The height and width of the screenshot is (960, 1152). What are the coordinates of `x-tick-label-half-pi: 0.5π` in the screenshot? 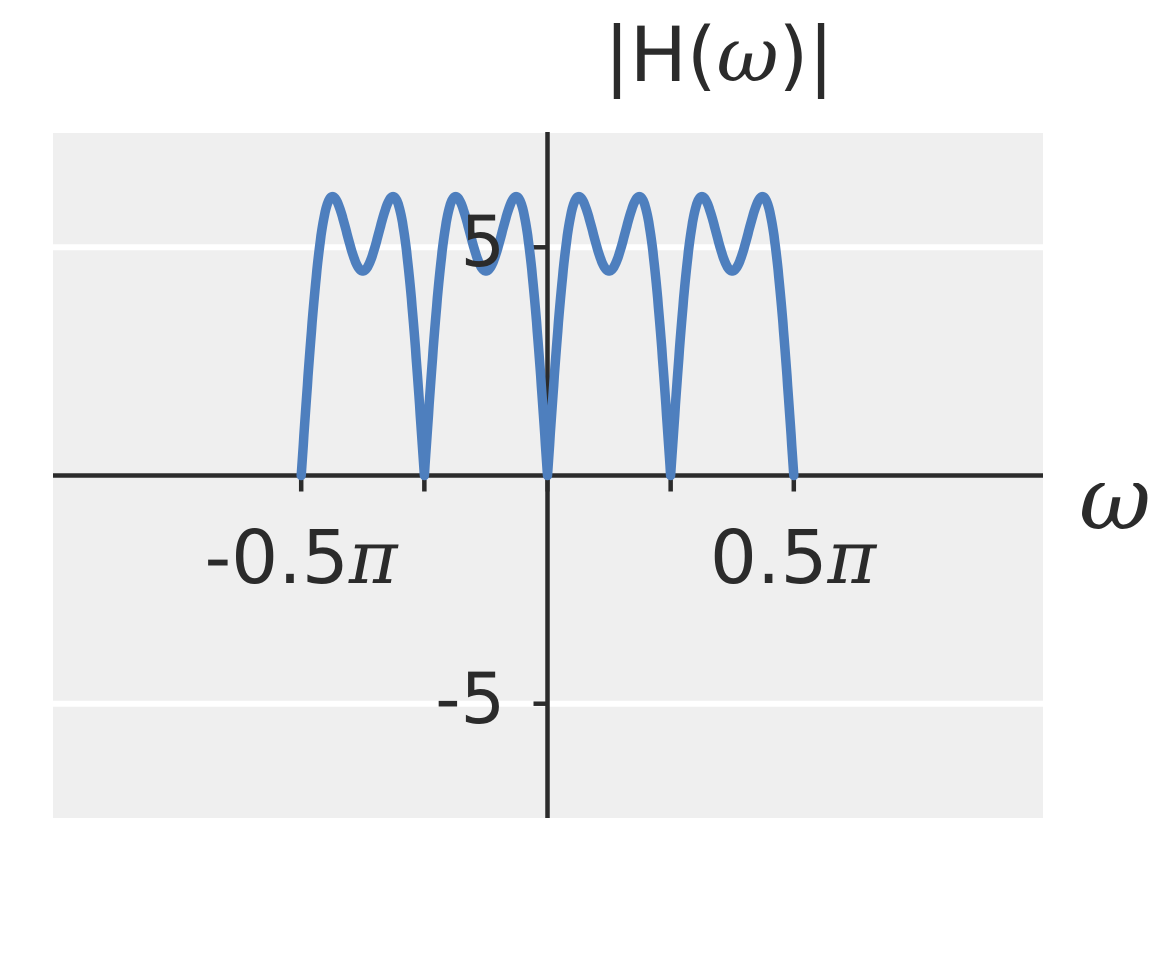 It's located at (793, 558).